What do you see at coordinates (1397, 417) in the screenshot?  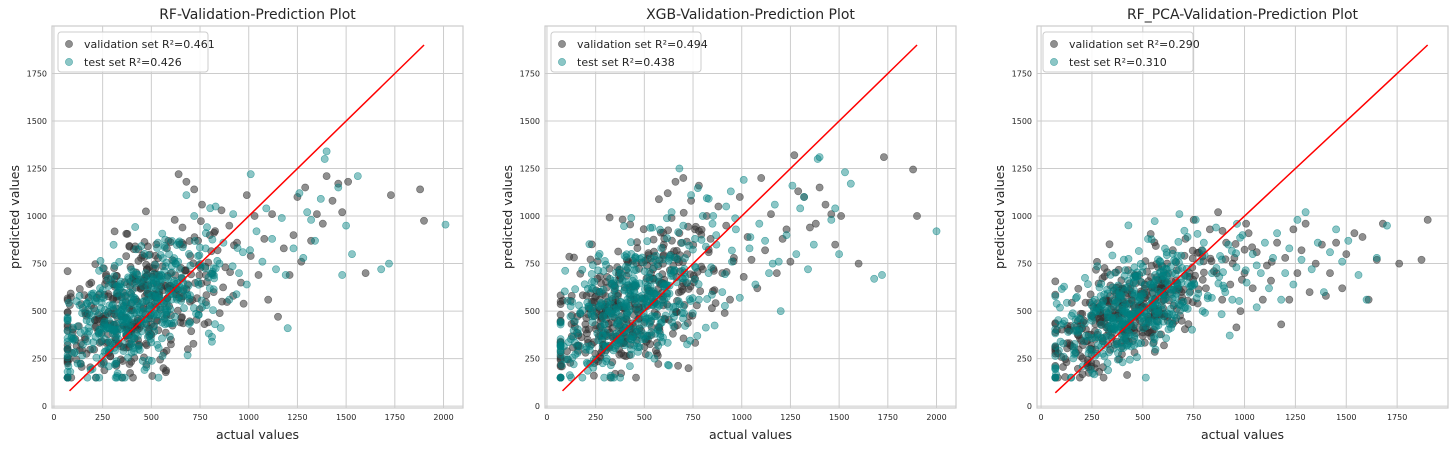 I see `x-tick-label: 1750` at bounding box center [1397, 417].